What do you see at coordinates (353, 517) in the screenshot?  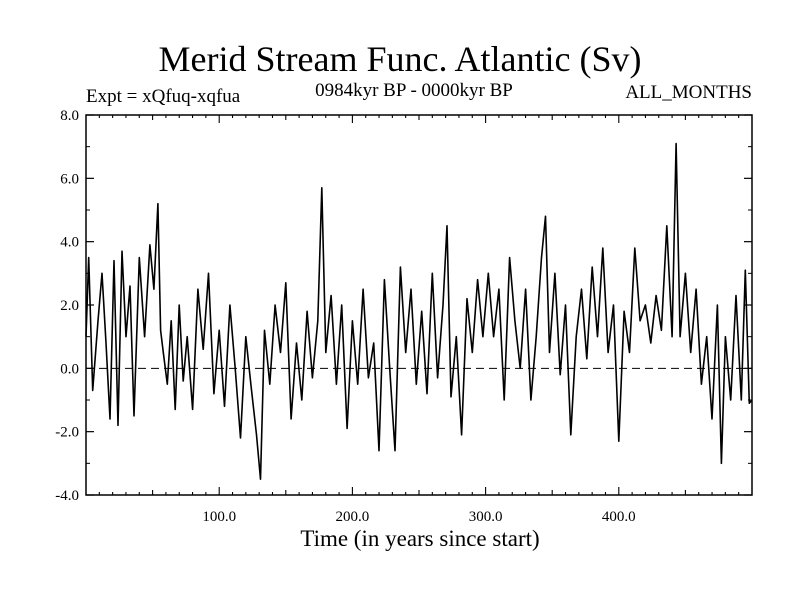 I see `x-tick-label: 200.0` at bounding box center [353, 517].